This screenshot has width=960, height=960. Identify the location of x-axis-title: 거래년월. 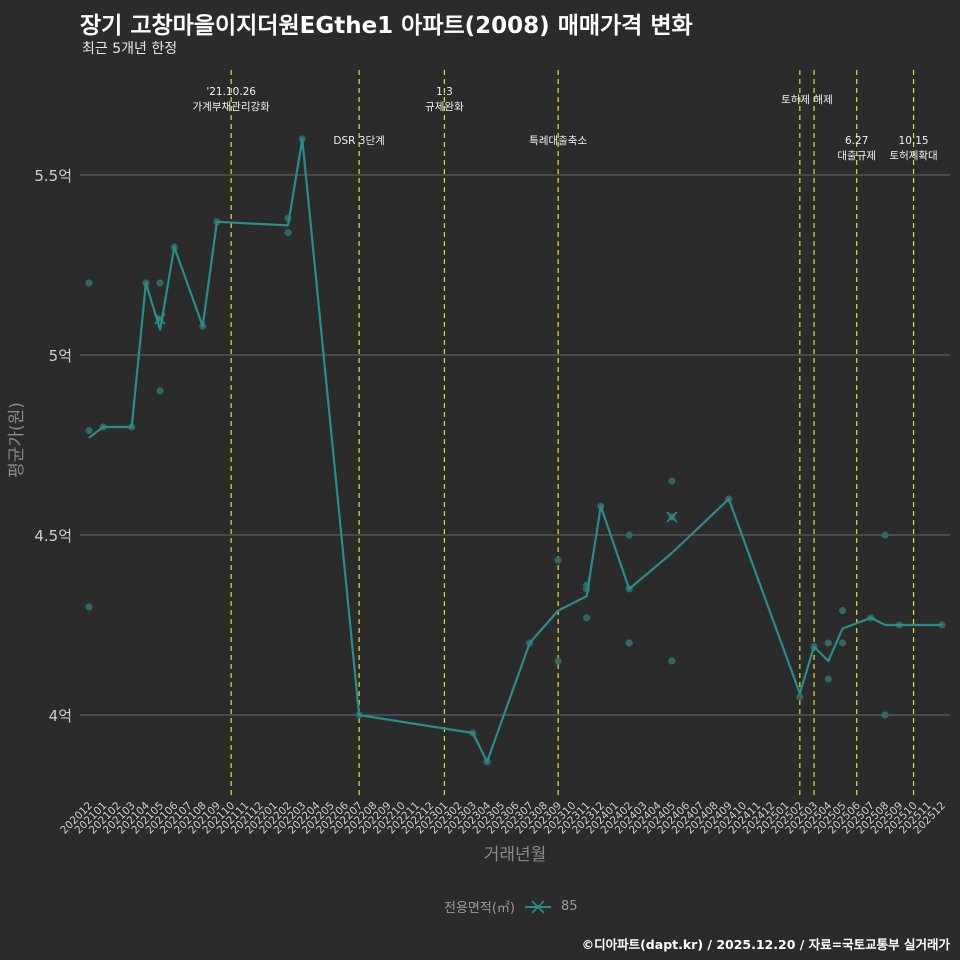
(515, 855).